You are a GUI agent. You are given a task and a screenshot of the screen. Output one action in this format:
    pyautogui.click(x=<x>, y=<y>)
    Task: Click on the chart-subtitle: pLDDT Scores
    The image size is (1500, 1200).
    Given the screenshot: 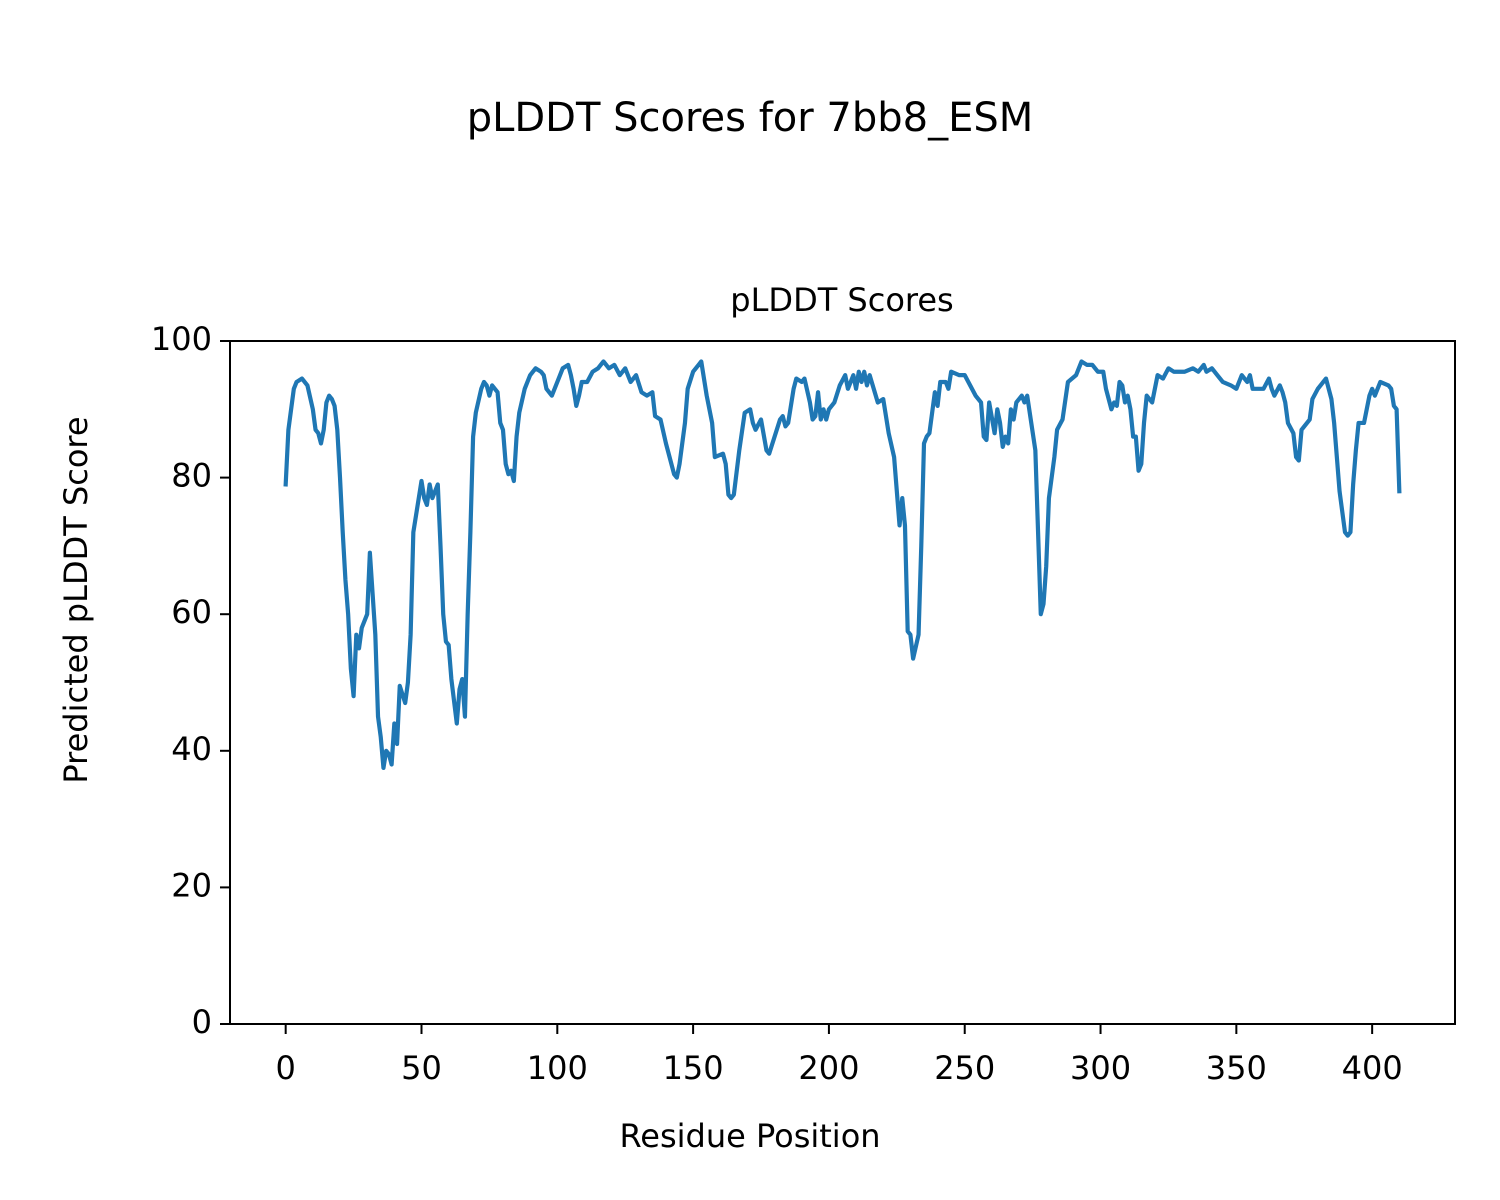 What is the action you would take?
    pyautogui.click(x=841, y=300)
    